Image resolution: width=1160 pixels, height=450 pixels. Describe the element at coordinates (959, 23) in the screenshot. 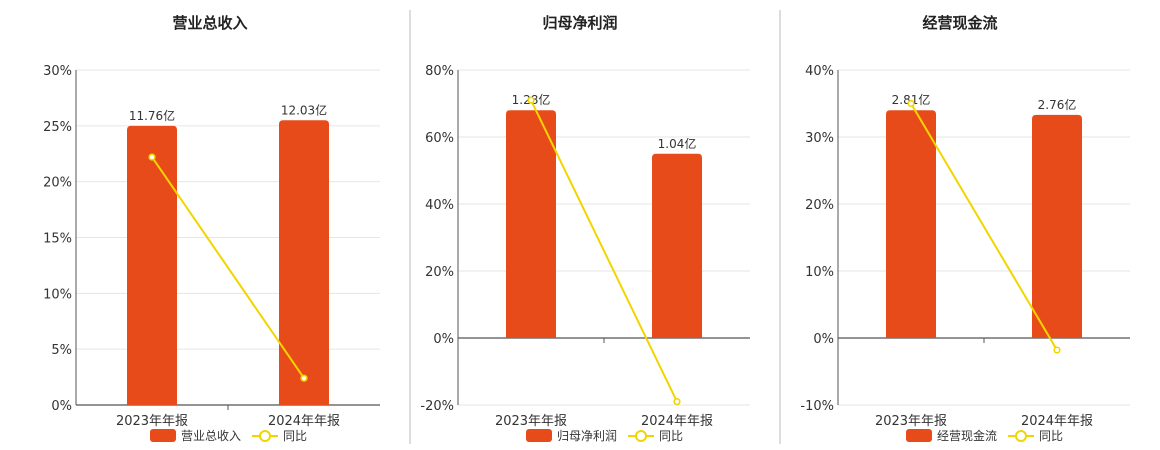

I see `chart-title: 经营现金流` at that location.